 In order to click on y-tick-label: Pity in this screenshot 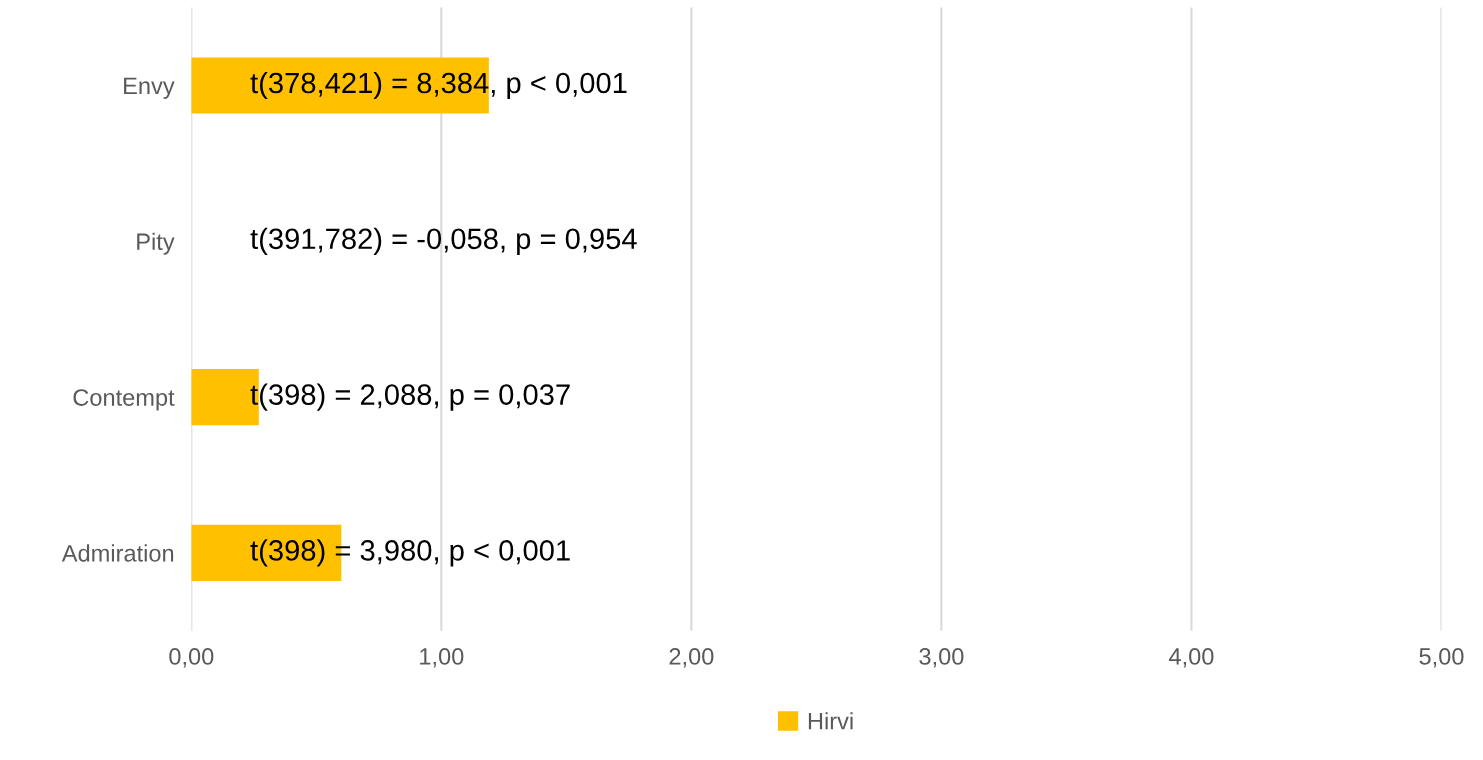, I will do `click(156, 243)`.